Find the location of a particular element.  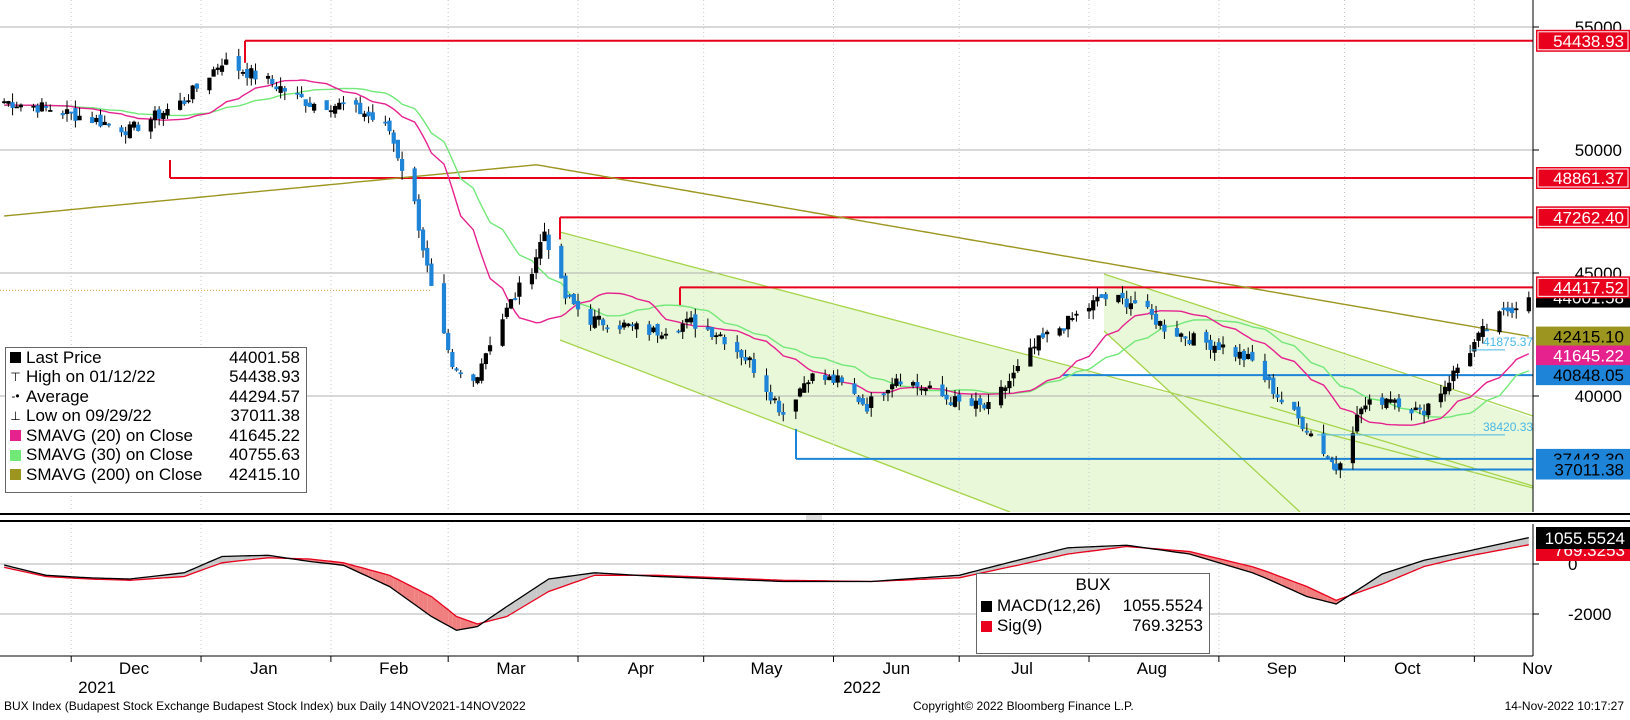

legend-label: Sig(9) is located at coordinates (1064, 626).